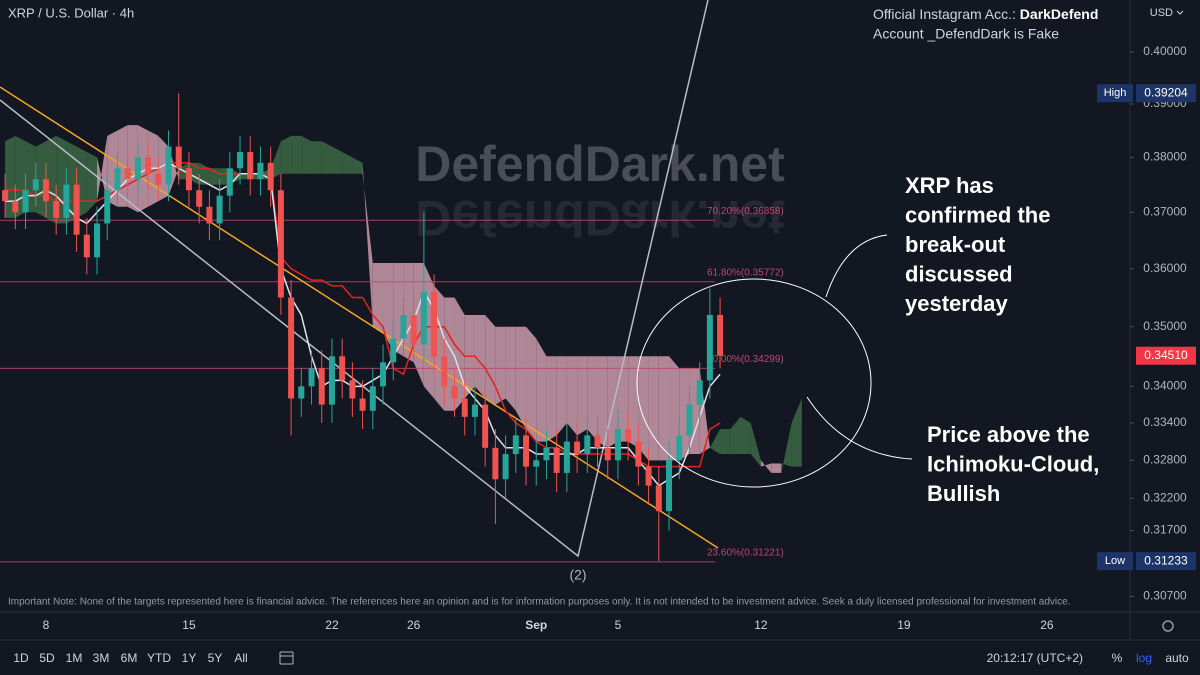 This screenshot has width=1200, height=675. What do you see at coordinates (761, 625) in the screenshot?
I see `x-tick-label: 12` at bounding box center [761, 625].